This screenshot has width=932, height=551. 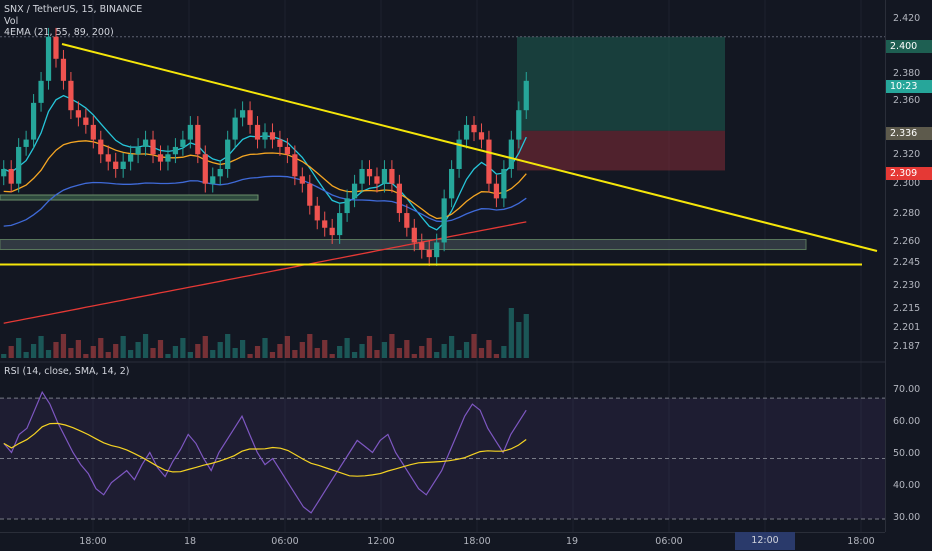 What do you see at coordinates (265, 272) in the screenshot?
I see `ema200-line` at bounding box center [265, 272].